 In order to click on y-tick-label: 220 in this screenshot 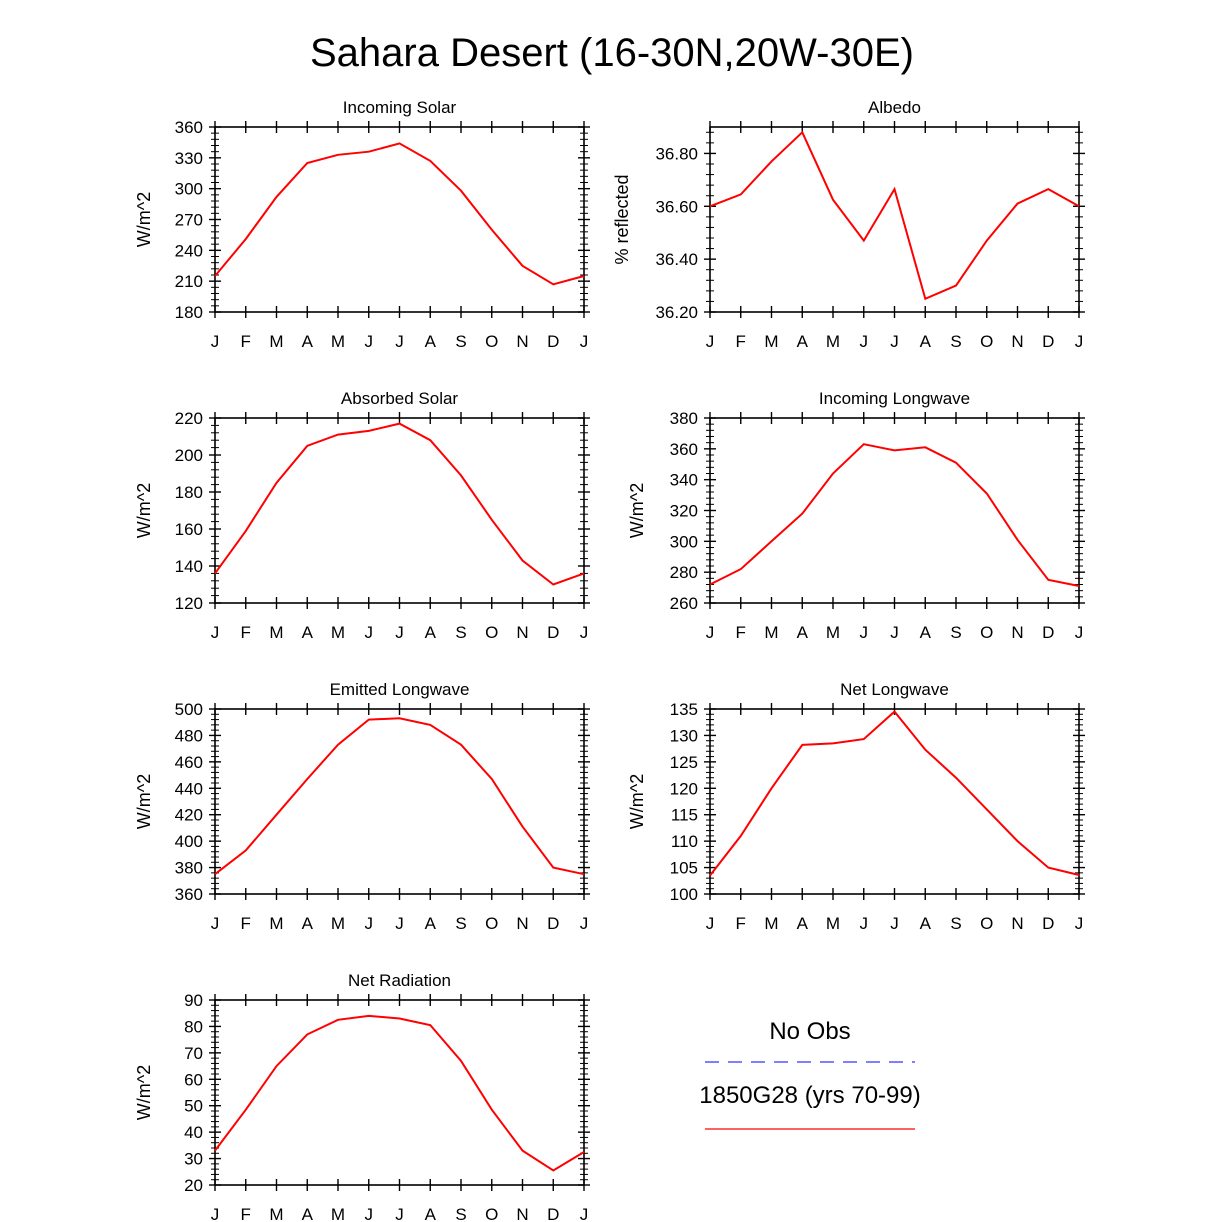, I will do `click(189, 418)`.